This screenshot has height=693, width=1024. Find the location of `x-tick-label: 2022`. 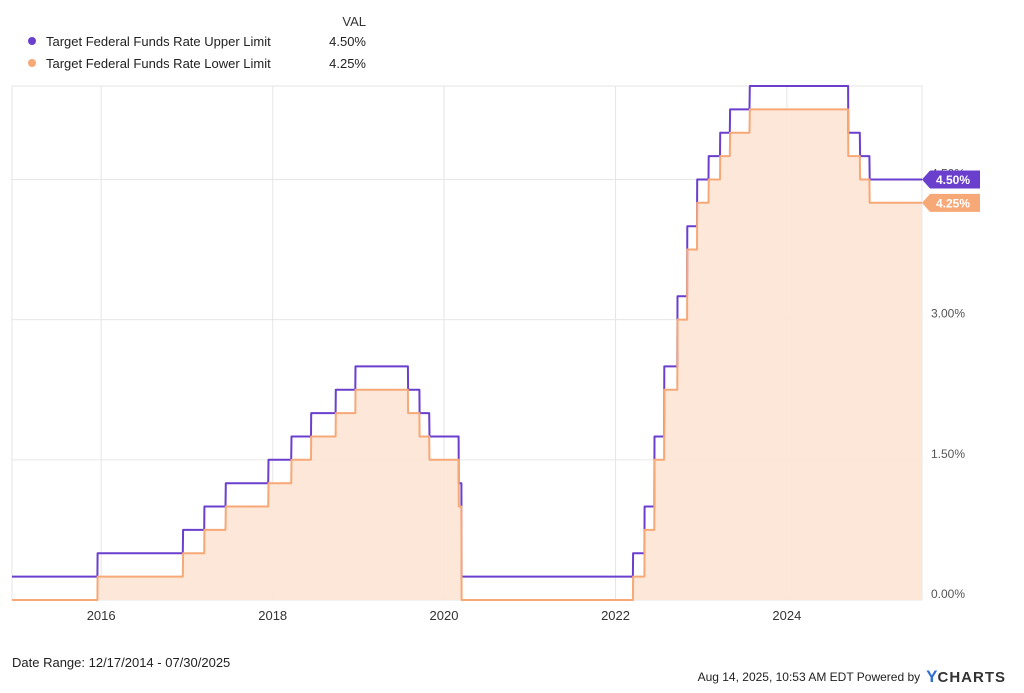

x-tick-label: 2022 is located at coordinates (615, 615).